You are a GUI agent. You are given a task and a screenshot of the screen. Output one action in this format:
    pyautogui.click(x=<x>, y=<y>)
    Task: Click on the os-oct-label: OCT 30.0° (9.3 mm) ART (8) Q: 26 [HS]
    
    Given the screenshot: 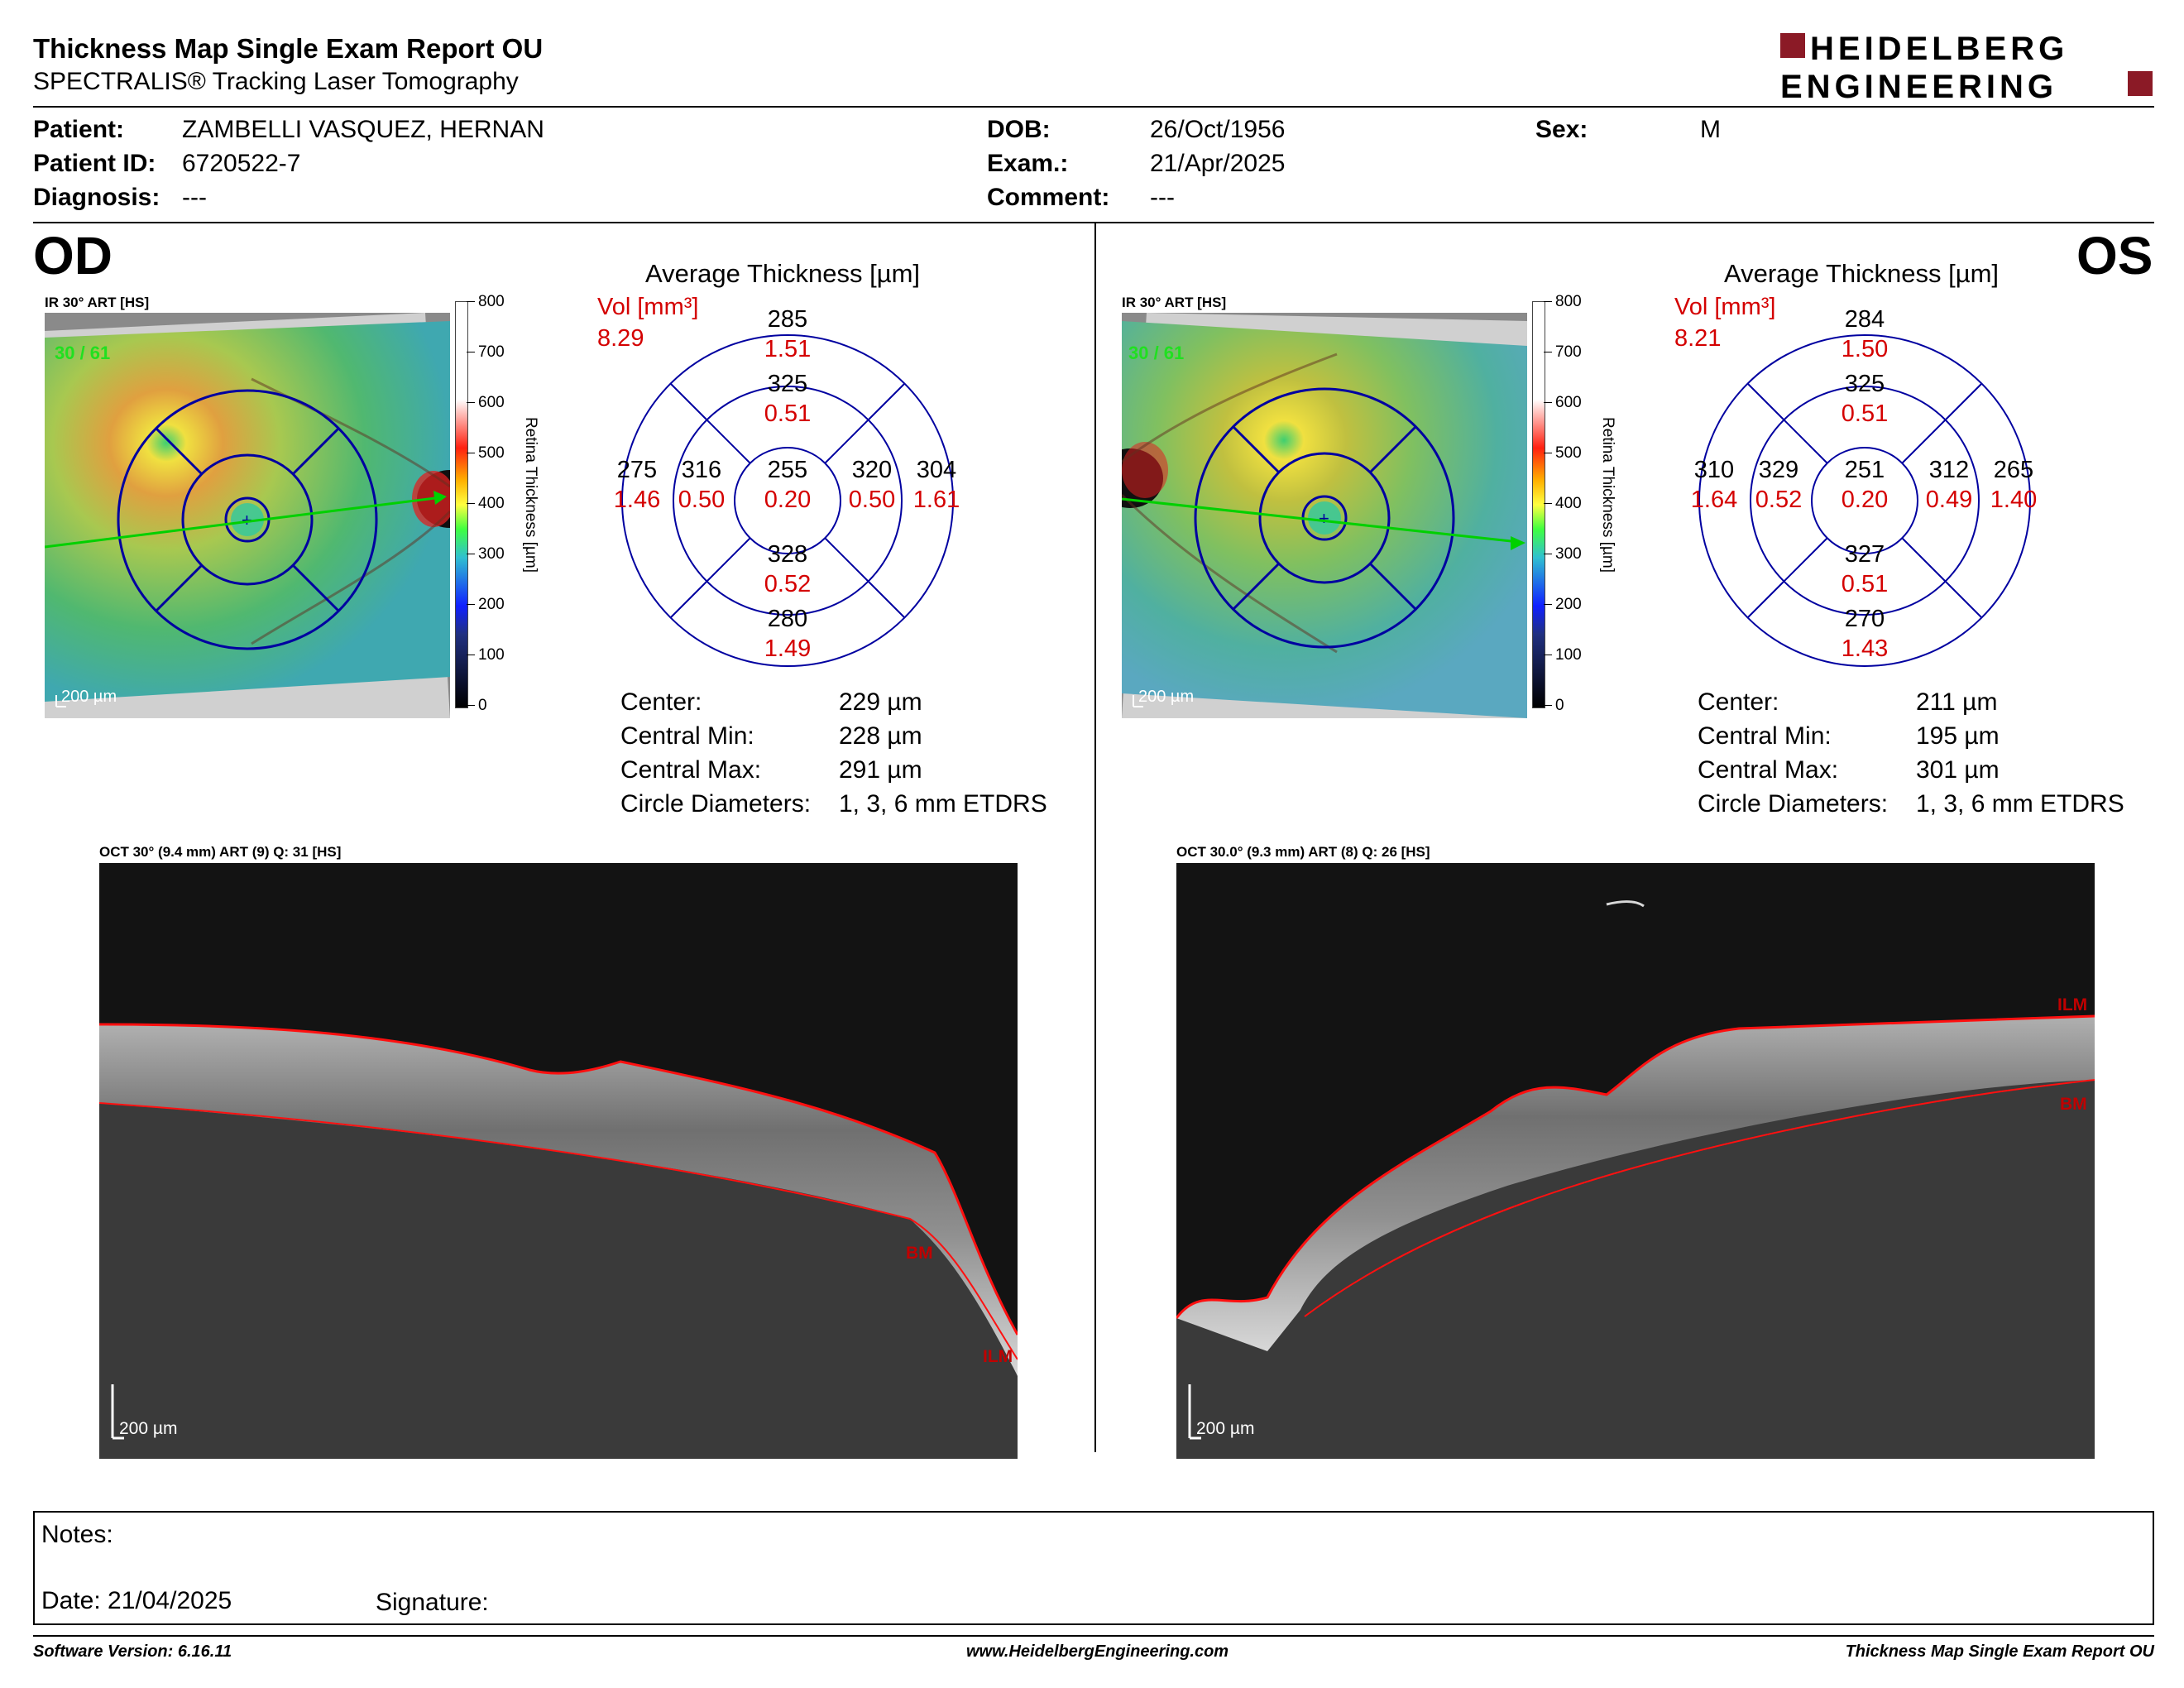 What is the action you would take?
    pyautogui.click(x=1303, y=852)
    